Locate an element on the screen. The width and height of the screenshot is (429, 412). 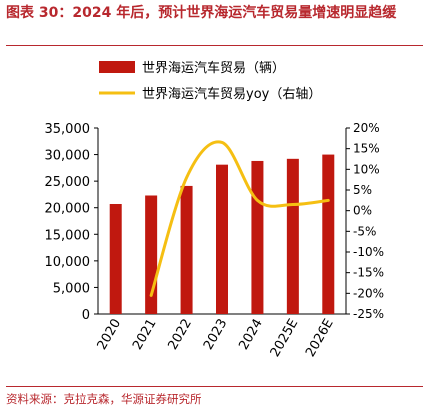
title-divider is located at coordinates (214, 45).